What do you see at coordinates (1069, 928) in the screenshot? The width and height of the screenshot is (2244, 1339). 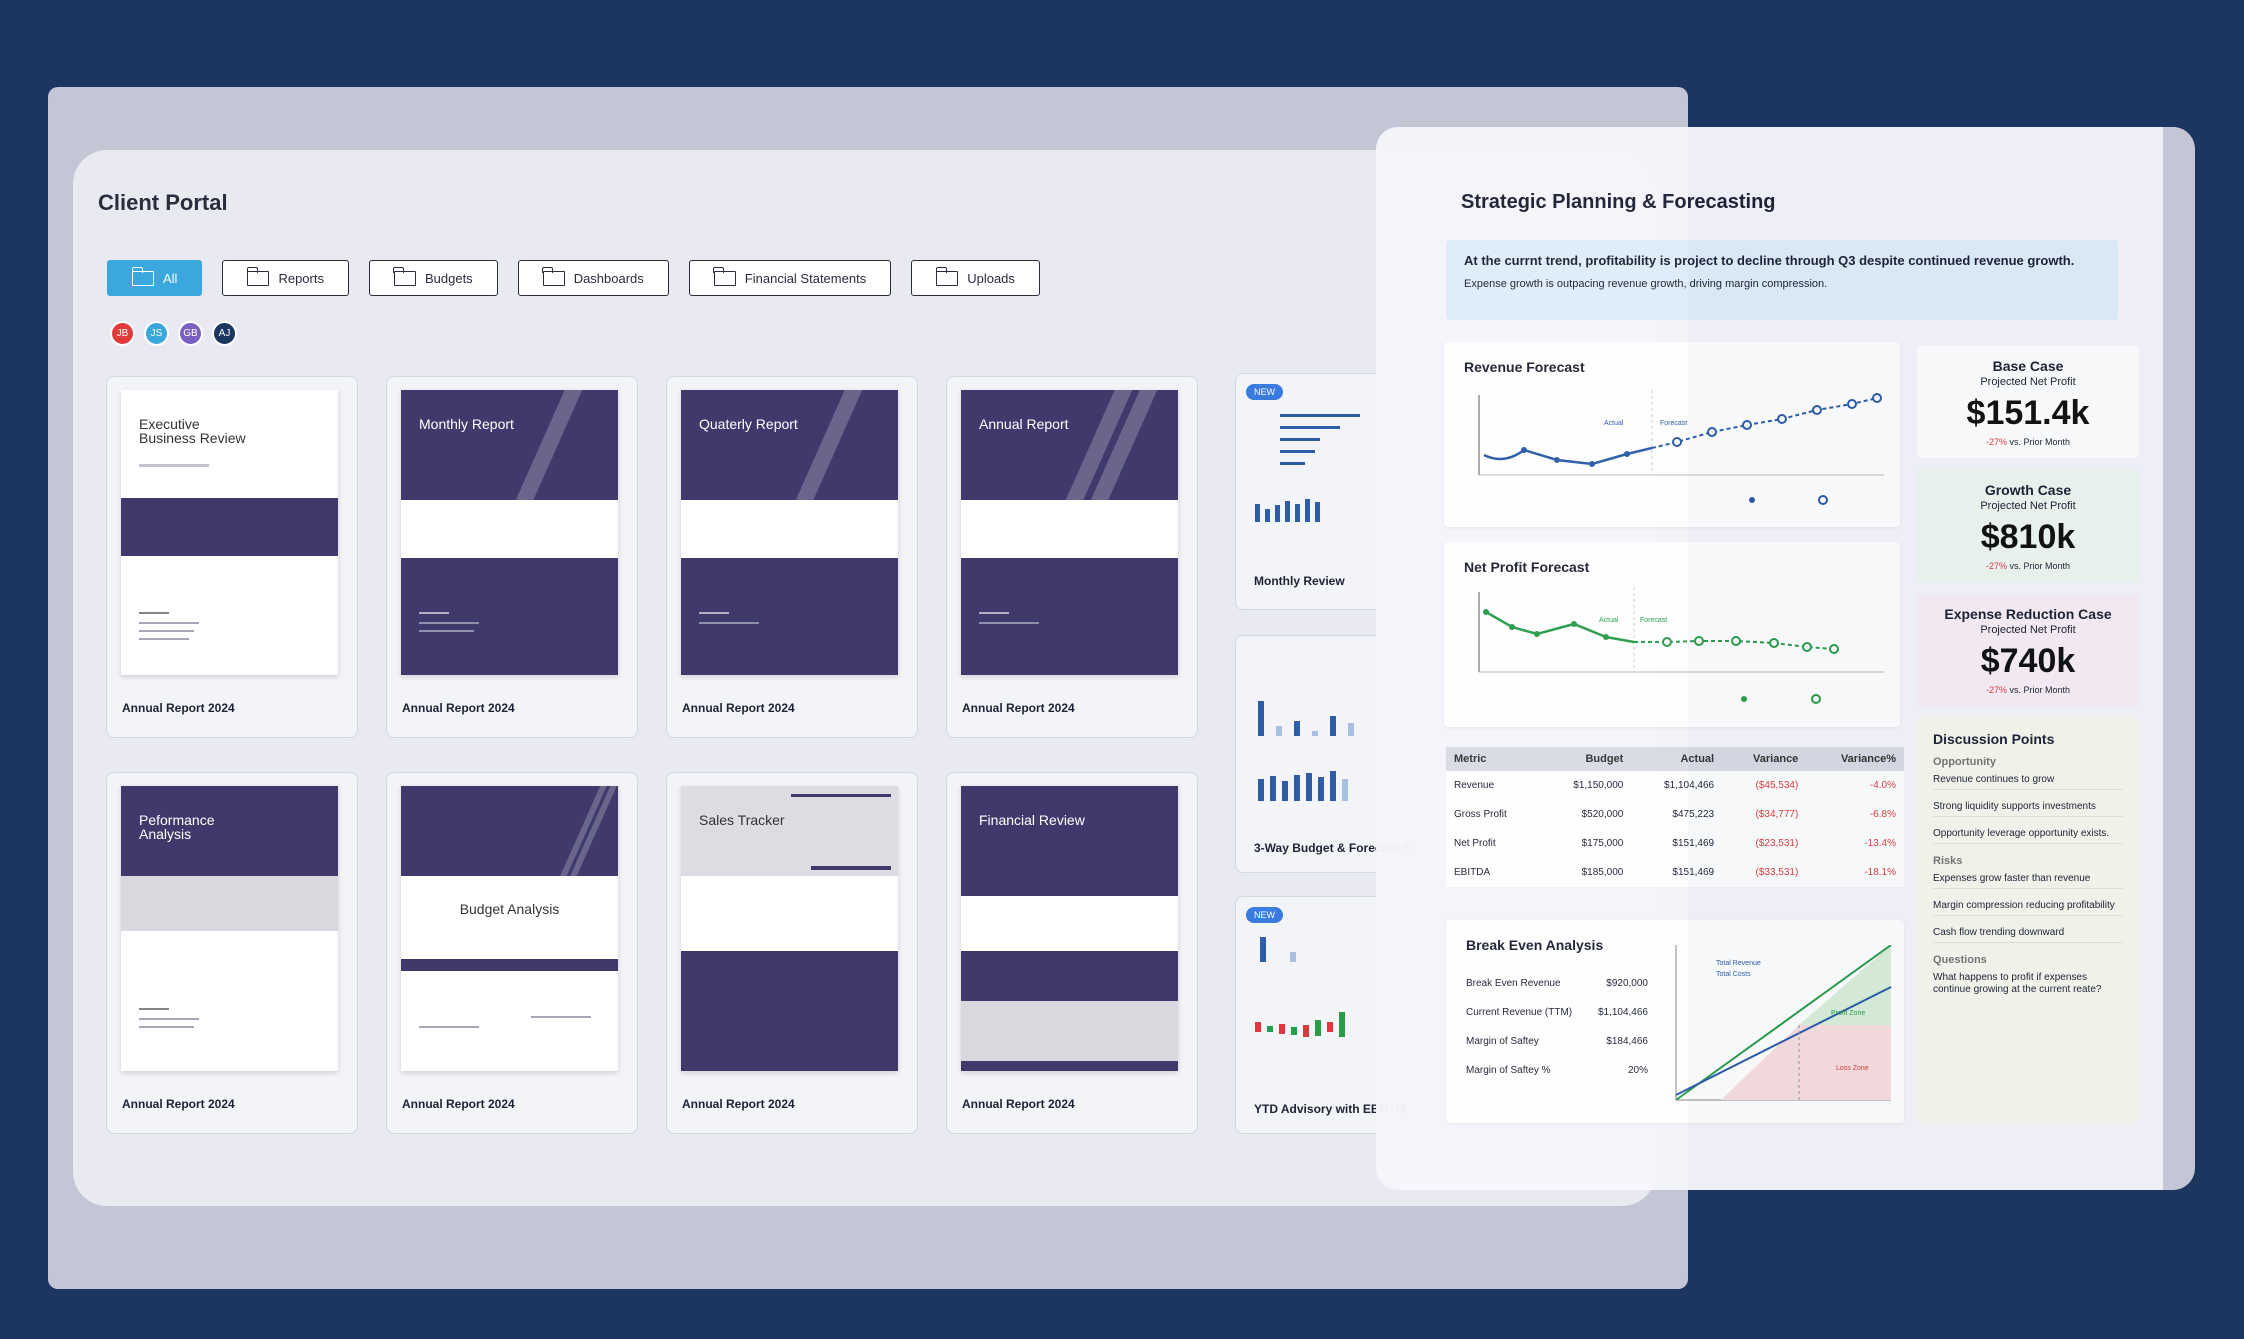 I see `report-cover: Financial Review` at bounding box center [1069, 928].